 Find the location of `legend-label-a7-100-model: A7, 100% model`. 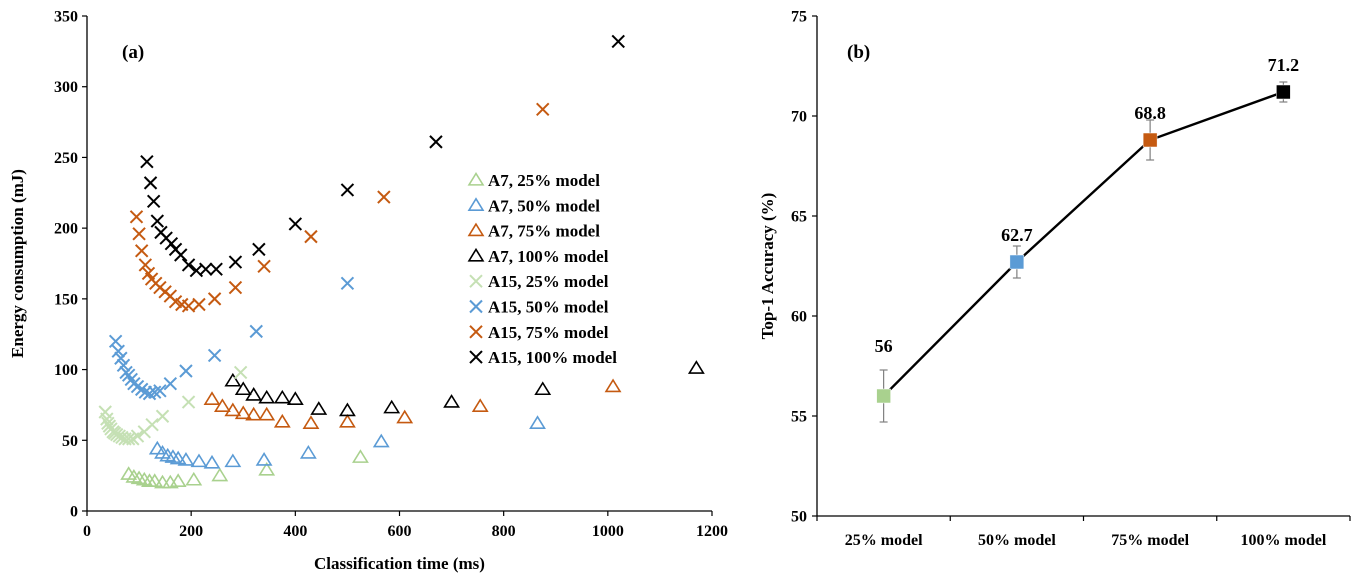

legend-label-a7-100-model: A7, 100% model is located at coordinates (548, 256).